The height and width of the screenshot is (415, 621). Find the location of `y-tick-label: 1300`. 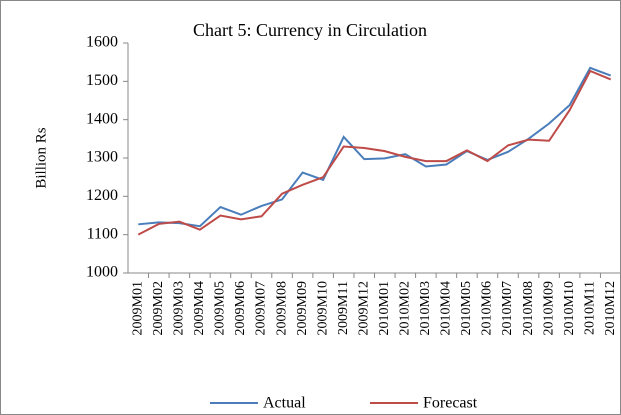

y-tick-label: 1300 is located at coordinates (102, 157).